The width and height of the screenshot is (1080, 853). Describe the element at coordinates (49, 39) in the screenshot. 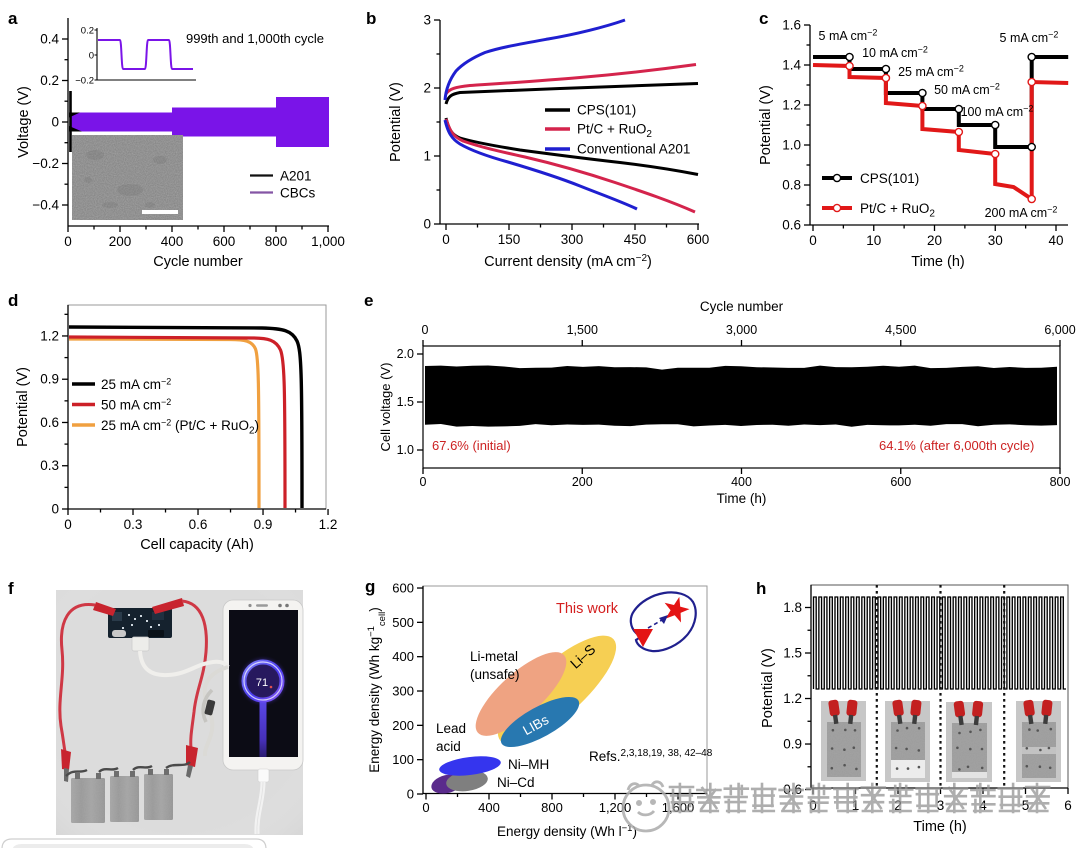

I see `svg-text: 0.4` at that location.